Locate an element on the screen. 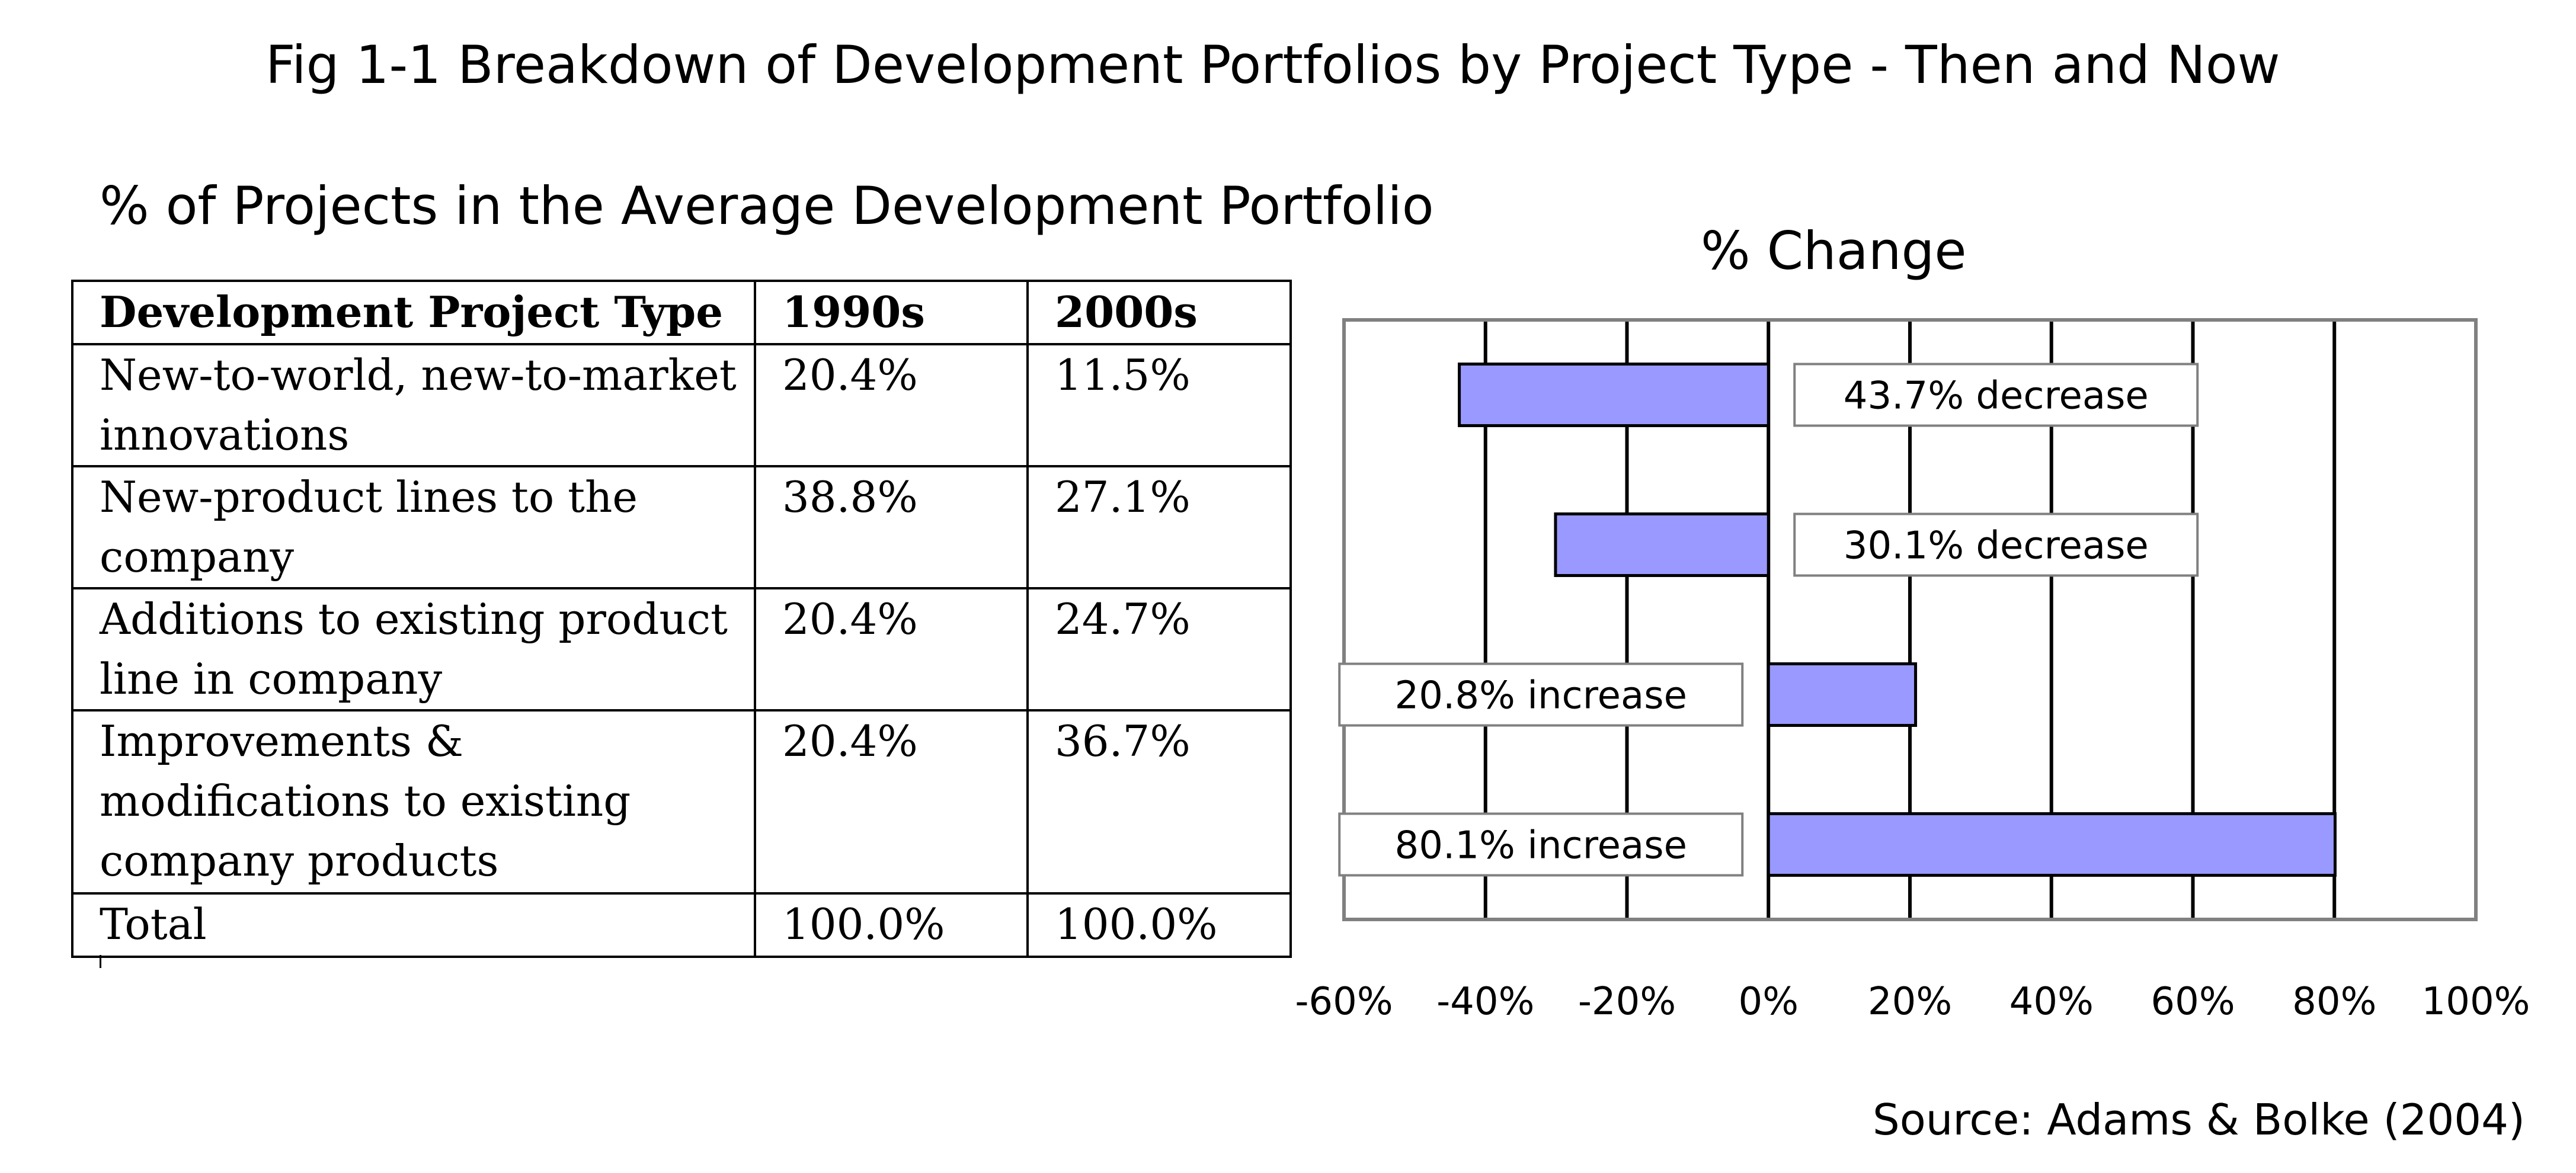 The height and width of the screenshot is (1173, 2576). source-note: Source: Adams & Bolke (2004) is located at coordinates (2199, 1120).